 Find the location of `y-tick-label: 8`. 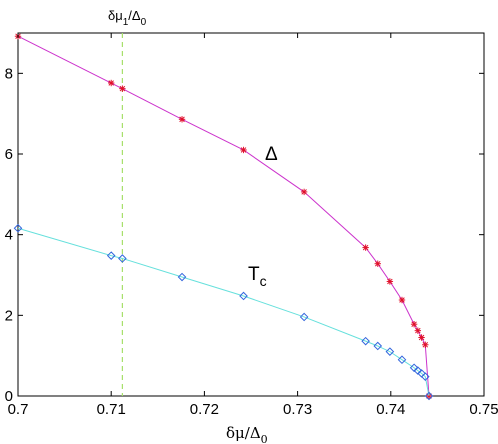

y-tick-label: 8 is located at coordinates (9, 73).